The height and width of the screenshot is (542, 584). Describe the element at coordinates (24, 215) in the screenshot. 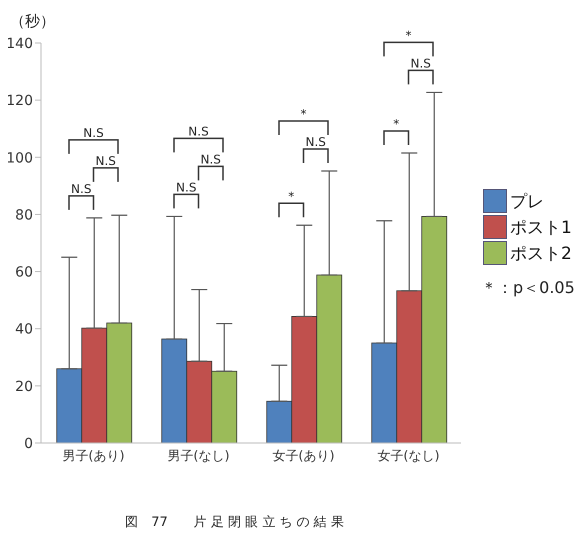

I see `y-tick-label: 80` at that location.